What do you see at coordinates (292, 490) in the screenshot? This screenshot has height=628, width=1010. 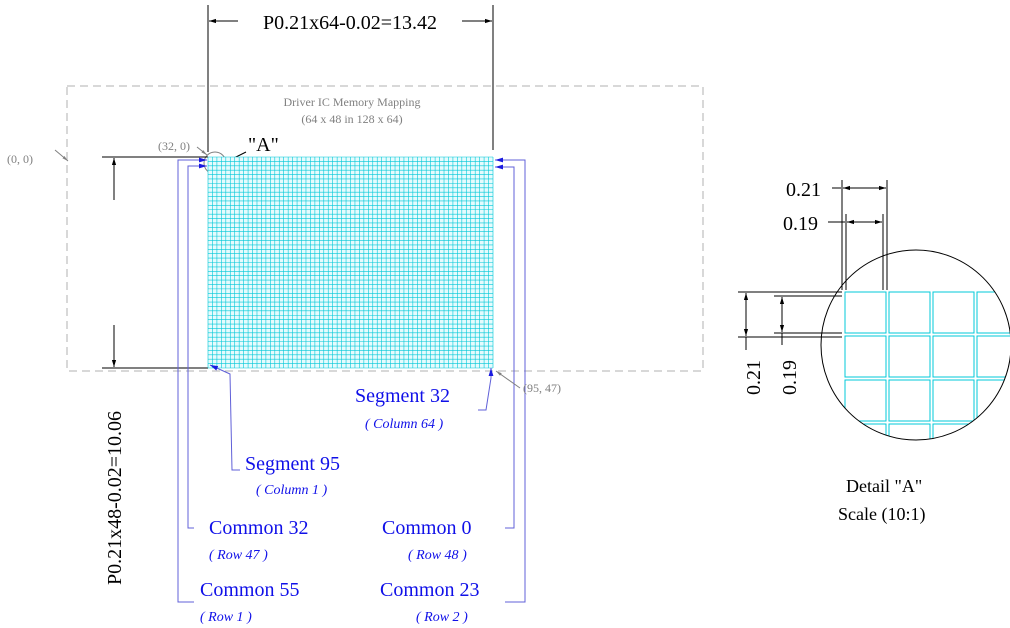 I see `segment-95-sub: ( Column 1 )` at bounding box center [292, 490].